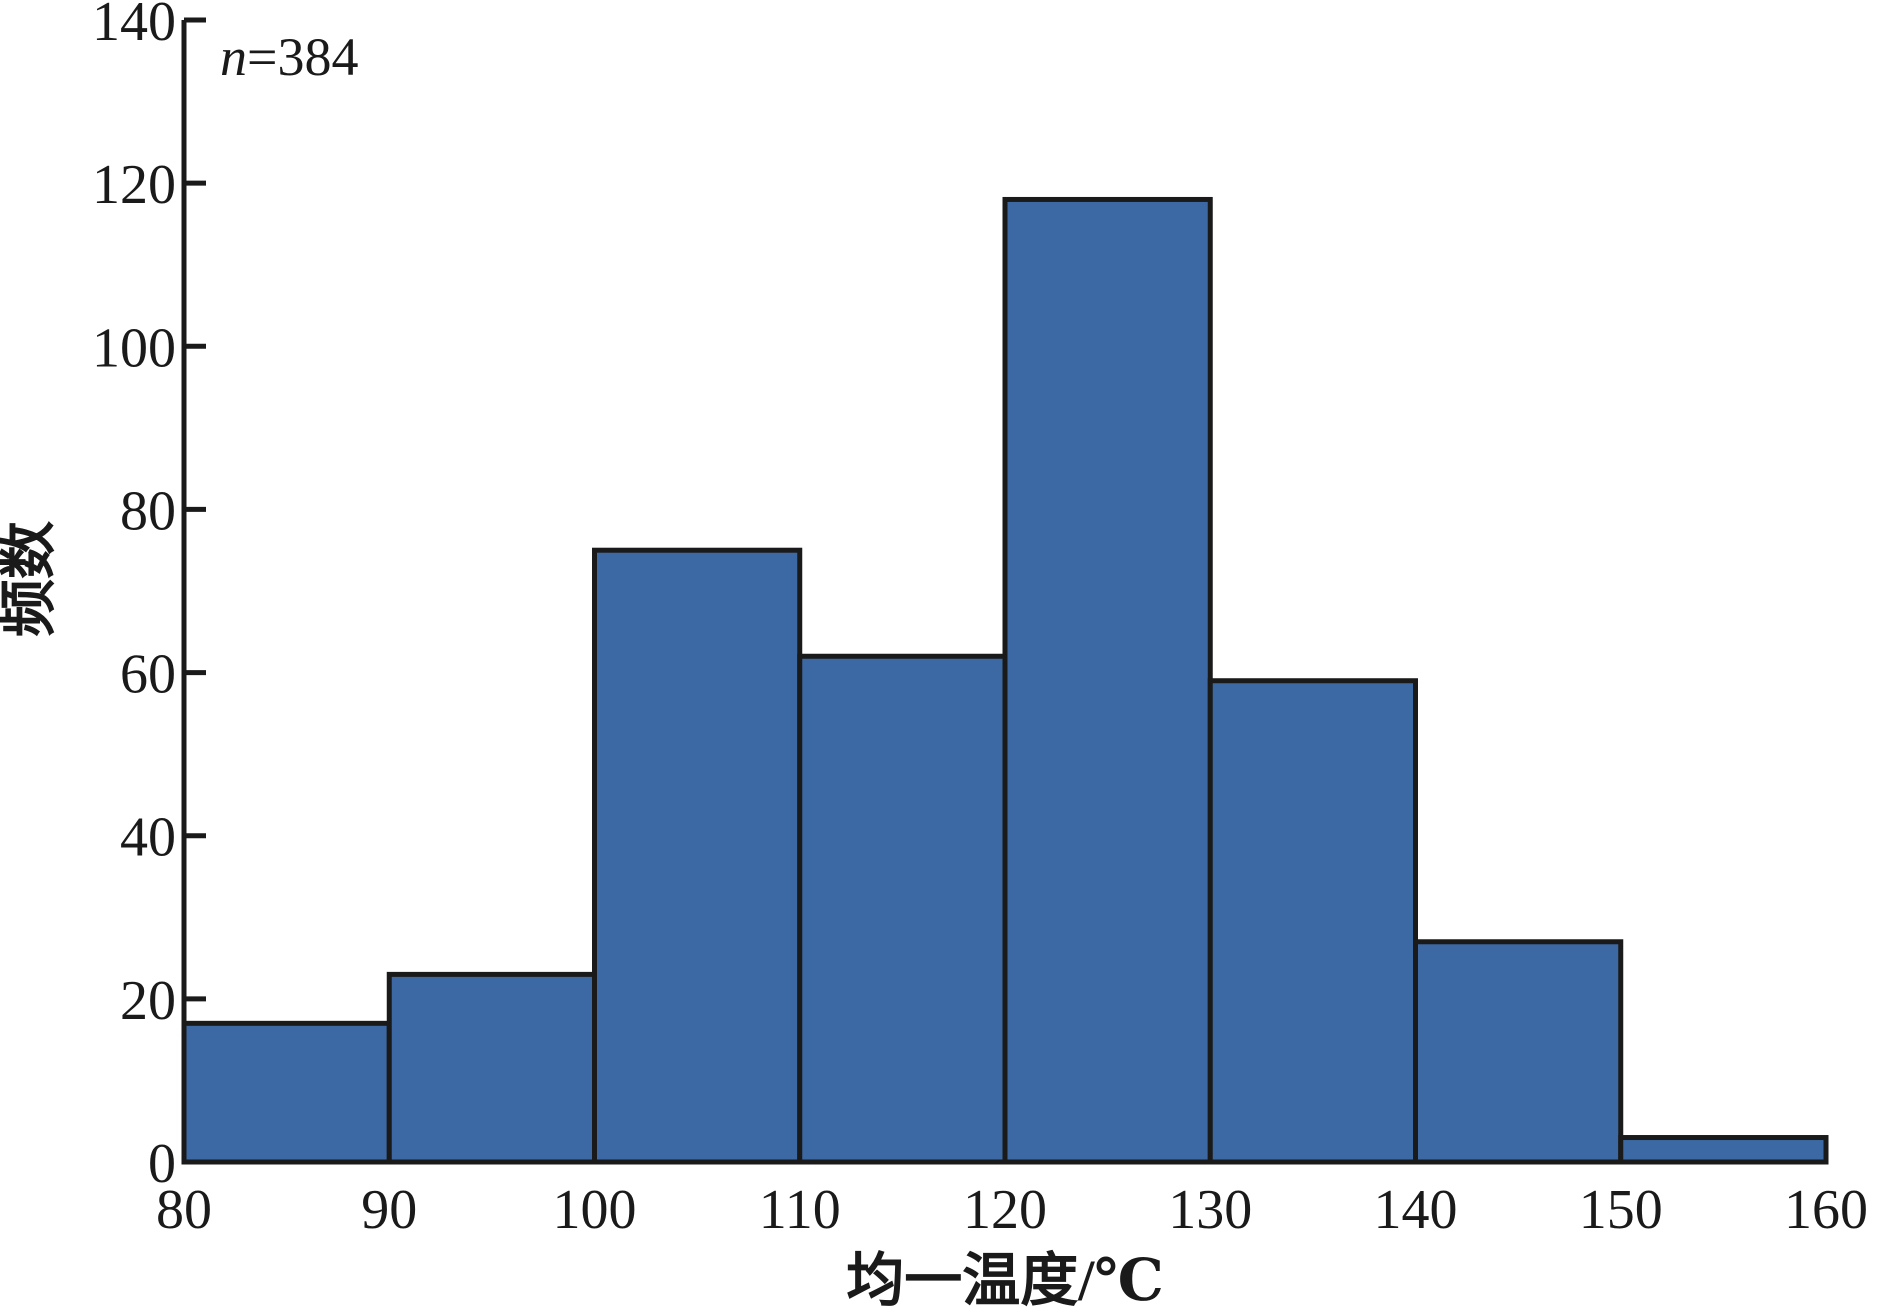  Describe the element at coordinates (1005, 1210) in the screenshot. I see `x-tick-label: 120` at that location.